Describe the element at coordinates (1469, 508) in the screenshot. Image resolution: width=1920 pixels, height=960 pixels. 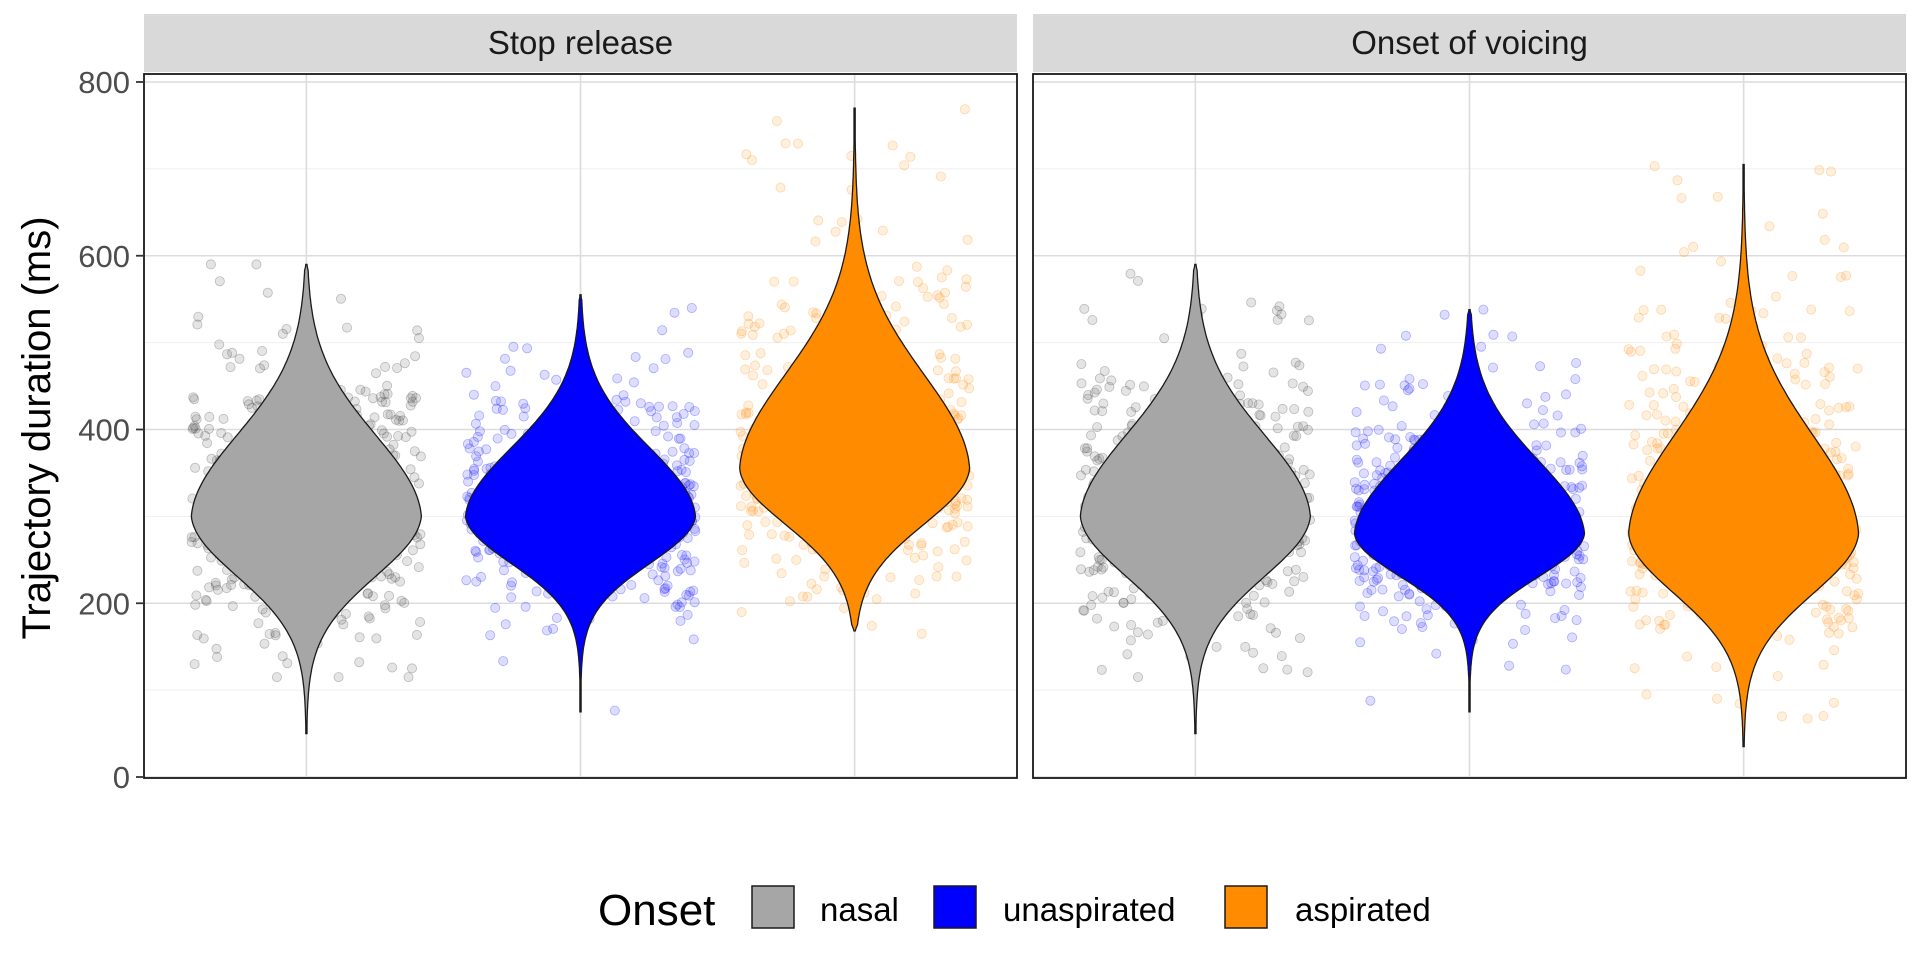
I see `group-unaspirated` at that location.